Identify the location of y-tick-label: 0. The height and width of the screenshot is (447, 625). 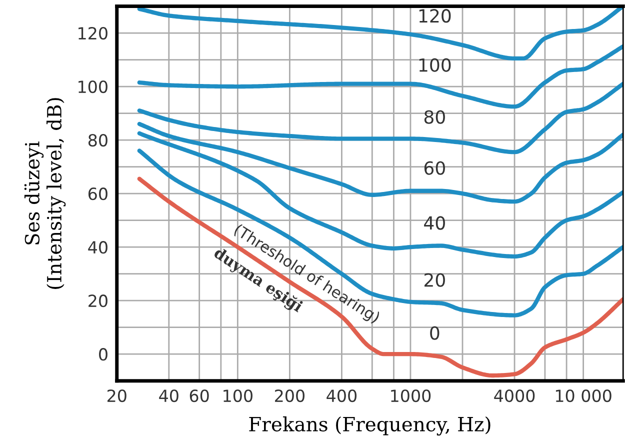
(103, 354).